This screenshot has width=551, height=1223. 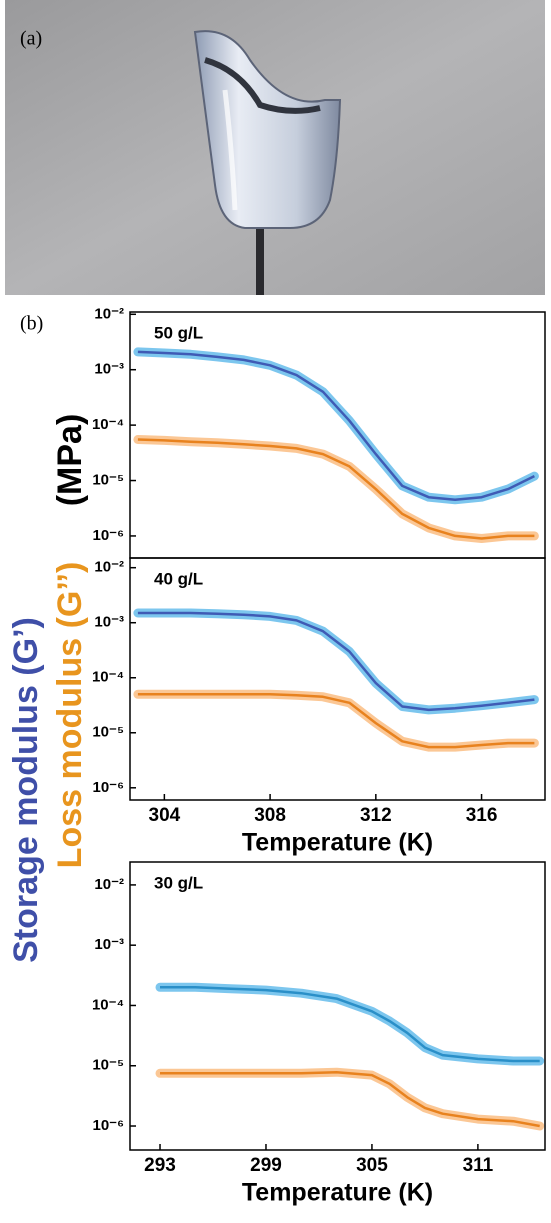 What do you see at coordinates (165, 815) in the screenshot?
I see `x-tick-label: 304` at bounding box center [165, 815].